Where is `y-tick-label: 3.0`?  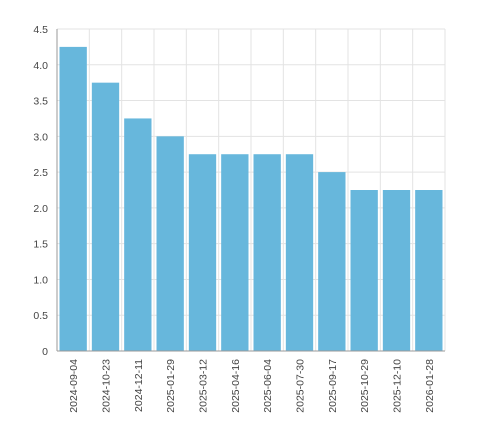 y-tick-label: 3.0 is located at coordinates (40, 137).